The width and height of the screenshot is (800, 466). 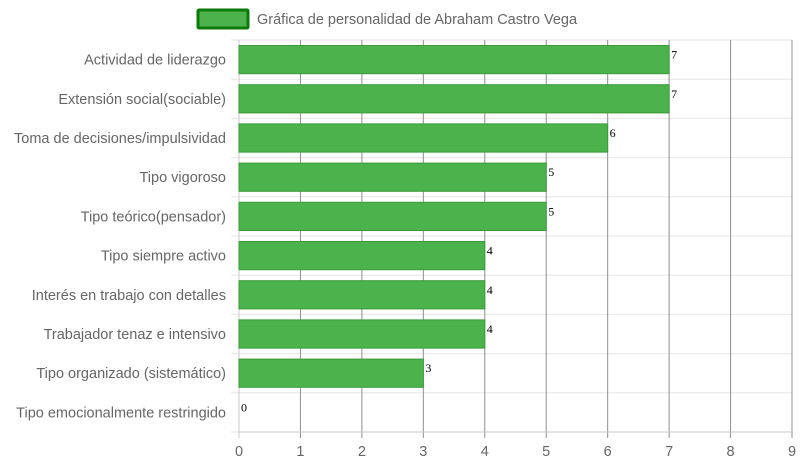 I want to click on category-label: Toma de decisiones/impulsividad, so click(x=120, y=139).